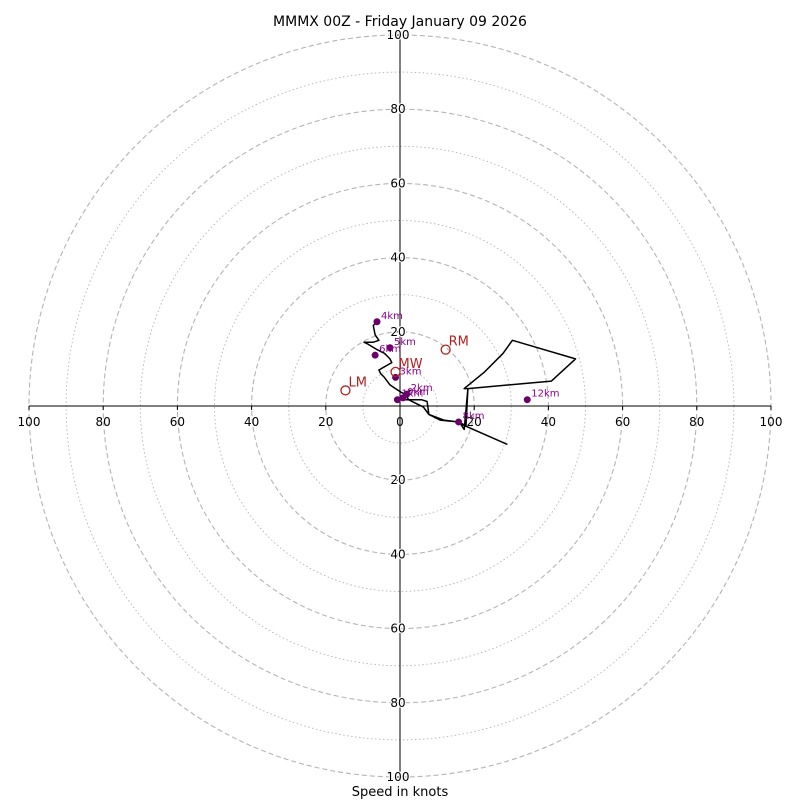 This screenshot has height=800, width=800. I want to click on storm-motion-markers: RM MW LM, so click(404, 365).